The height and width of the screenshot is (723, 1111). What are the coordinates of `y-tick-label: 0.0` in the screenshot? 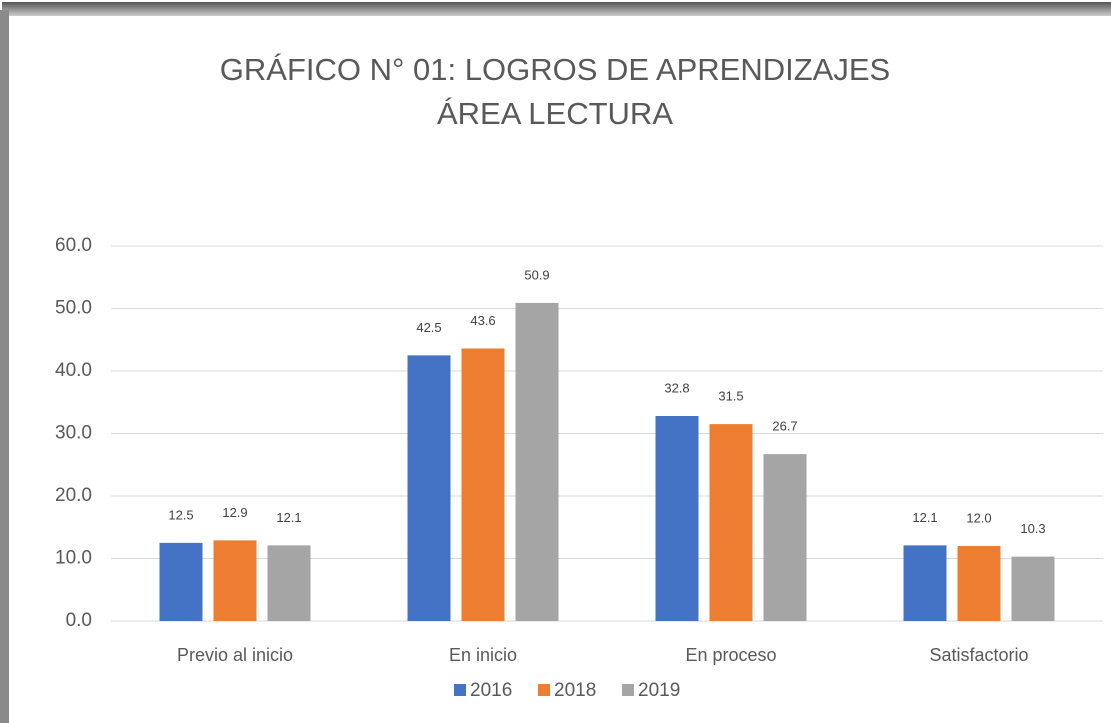 It's located at (79, 620).